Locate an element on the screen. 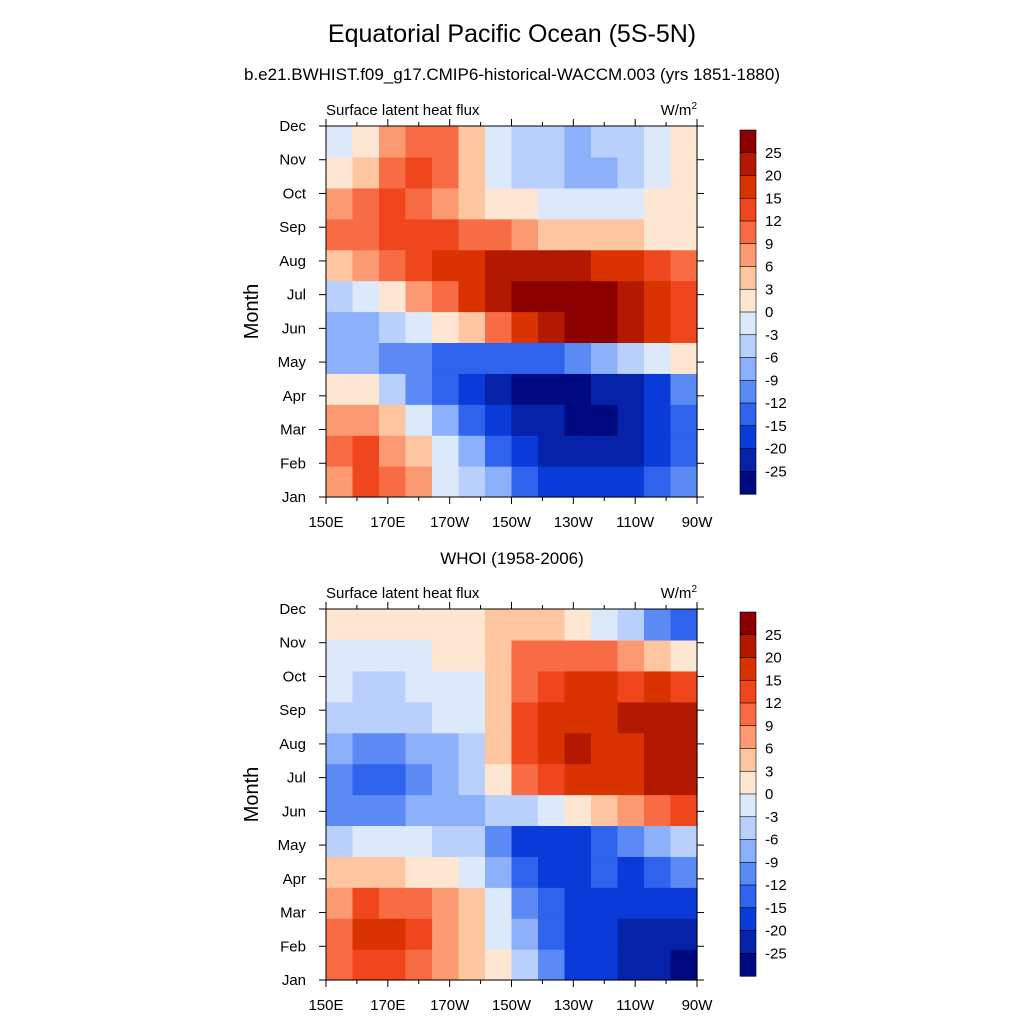 The height and width of the screenshot is (1024, 1024). colorbar-label: -15 is located at coordinates (776, 426).